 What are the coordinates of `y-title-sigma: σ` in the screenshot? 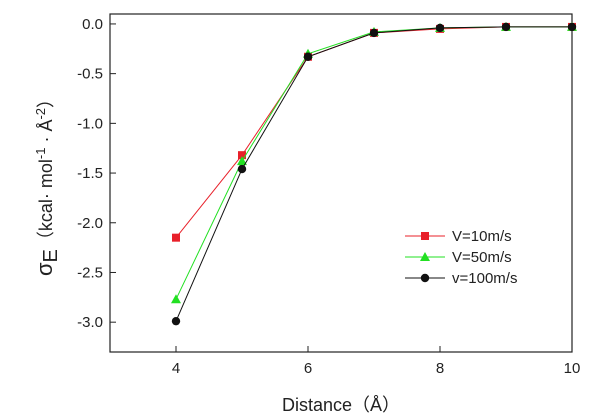 It's located at (44, 269).